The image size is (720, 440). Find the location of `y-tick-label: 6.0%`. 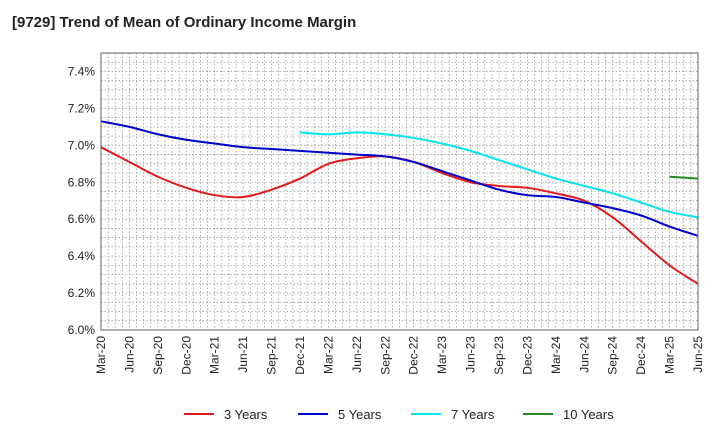

y-tick-label: 6.0% is located at coordinates (82, 330).